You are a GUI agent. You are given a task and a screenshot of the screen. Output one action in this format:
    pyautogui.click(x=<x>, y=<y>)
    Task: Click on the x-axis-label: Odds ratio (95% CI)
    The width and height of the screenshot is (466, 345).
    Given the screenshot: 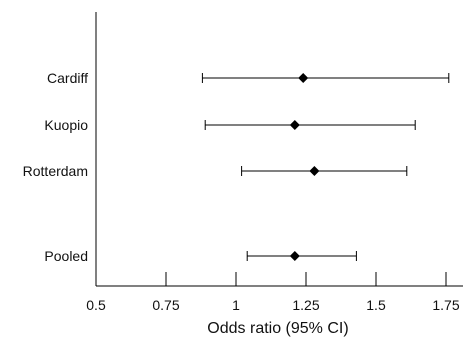 What is the action you would take?
    pyautogui.click(x=277, y=328)
    